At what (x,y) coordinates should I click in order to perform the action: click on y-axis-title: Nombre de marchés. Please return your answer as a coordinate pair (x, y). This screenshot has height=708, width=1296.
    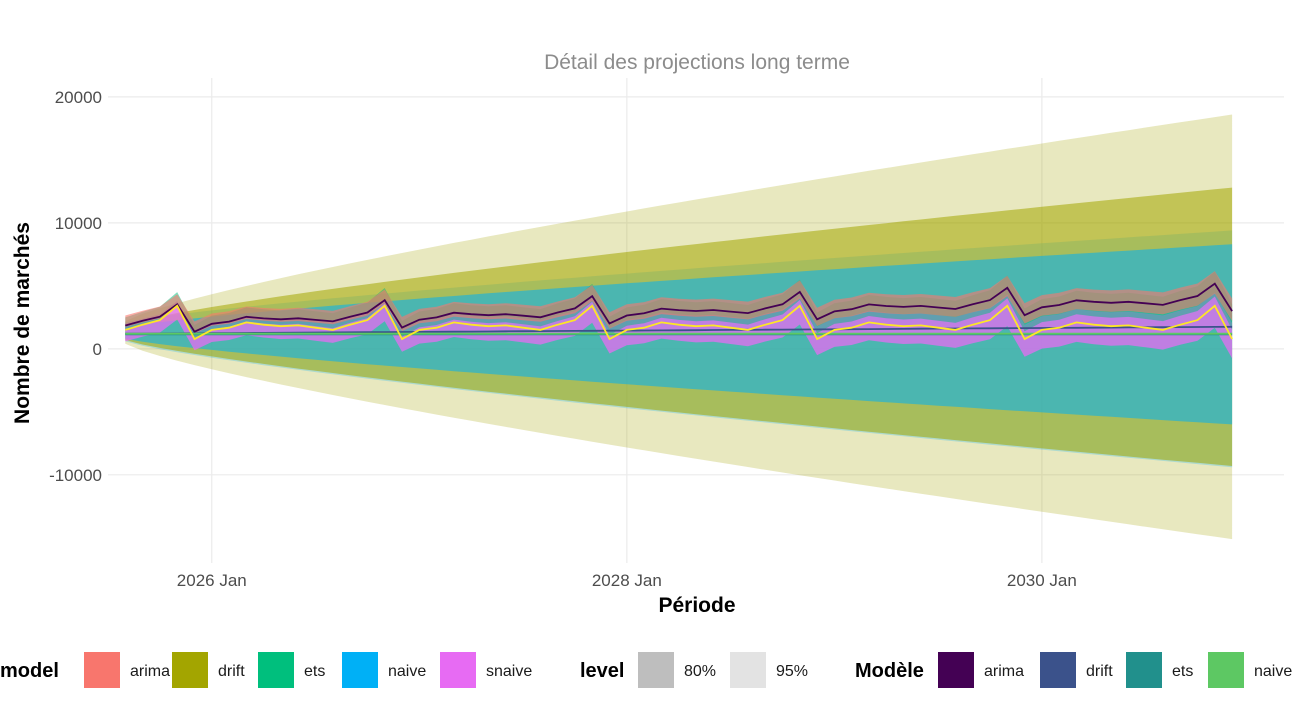
    Looking at the image, I should click on (22, 323).